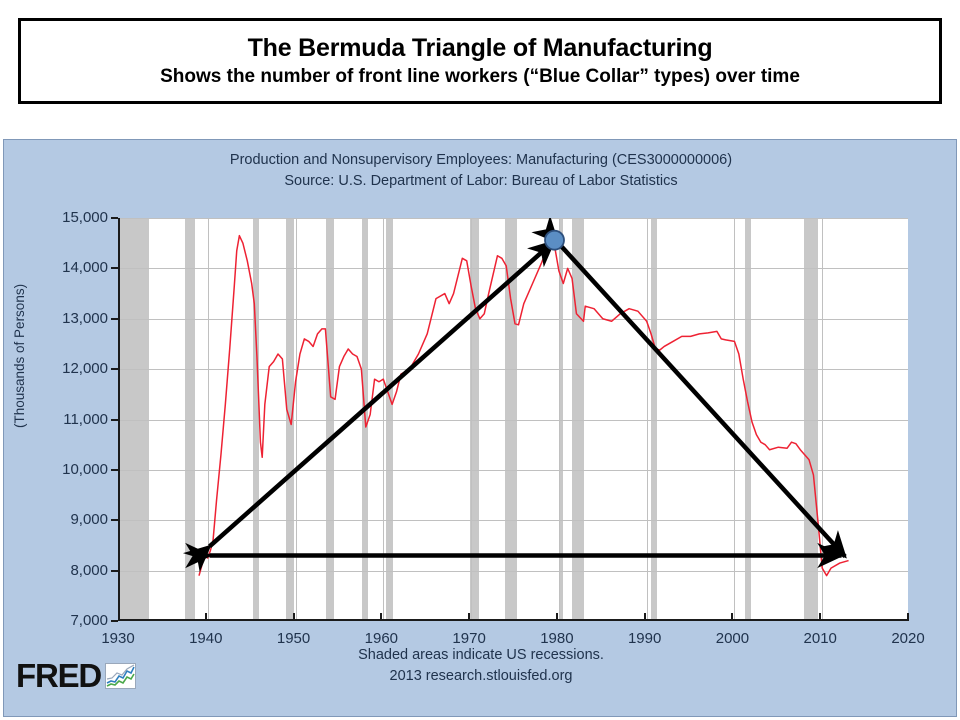 Image resolution: width=960 pixels, height=720 pixels. I want to click on page-title: The Bermuda Triangle of Manufacturing, so click(480, 47).